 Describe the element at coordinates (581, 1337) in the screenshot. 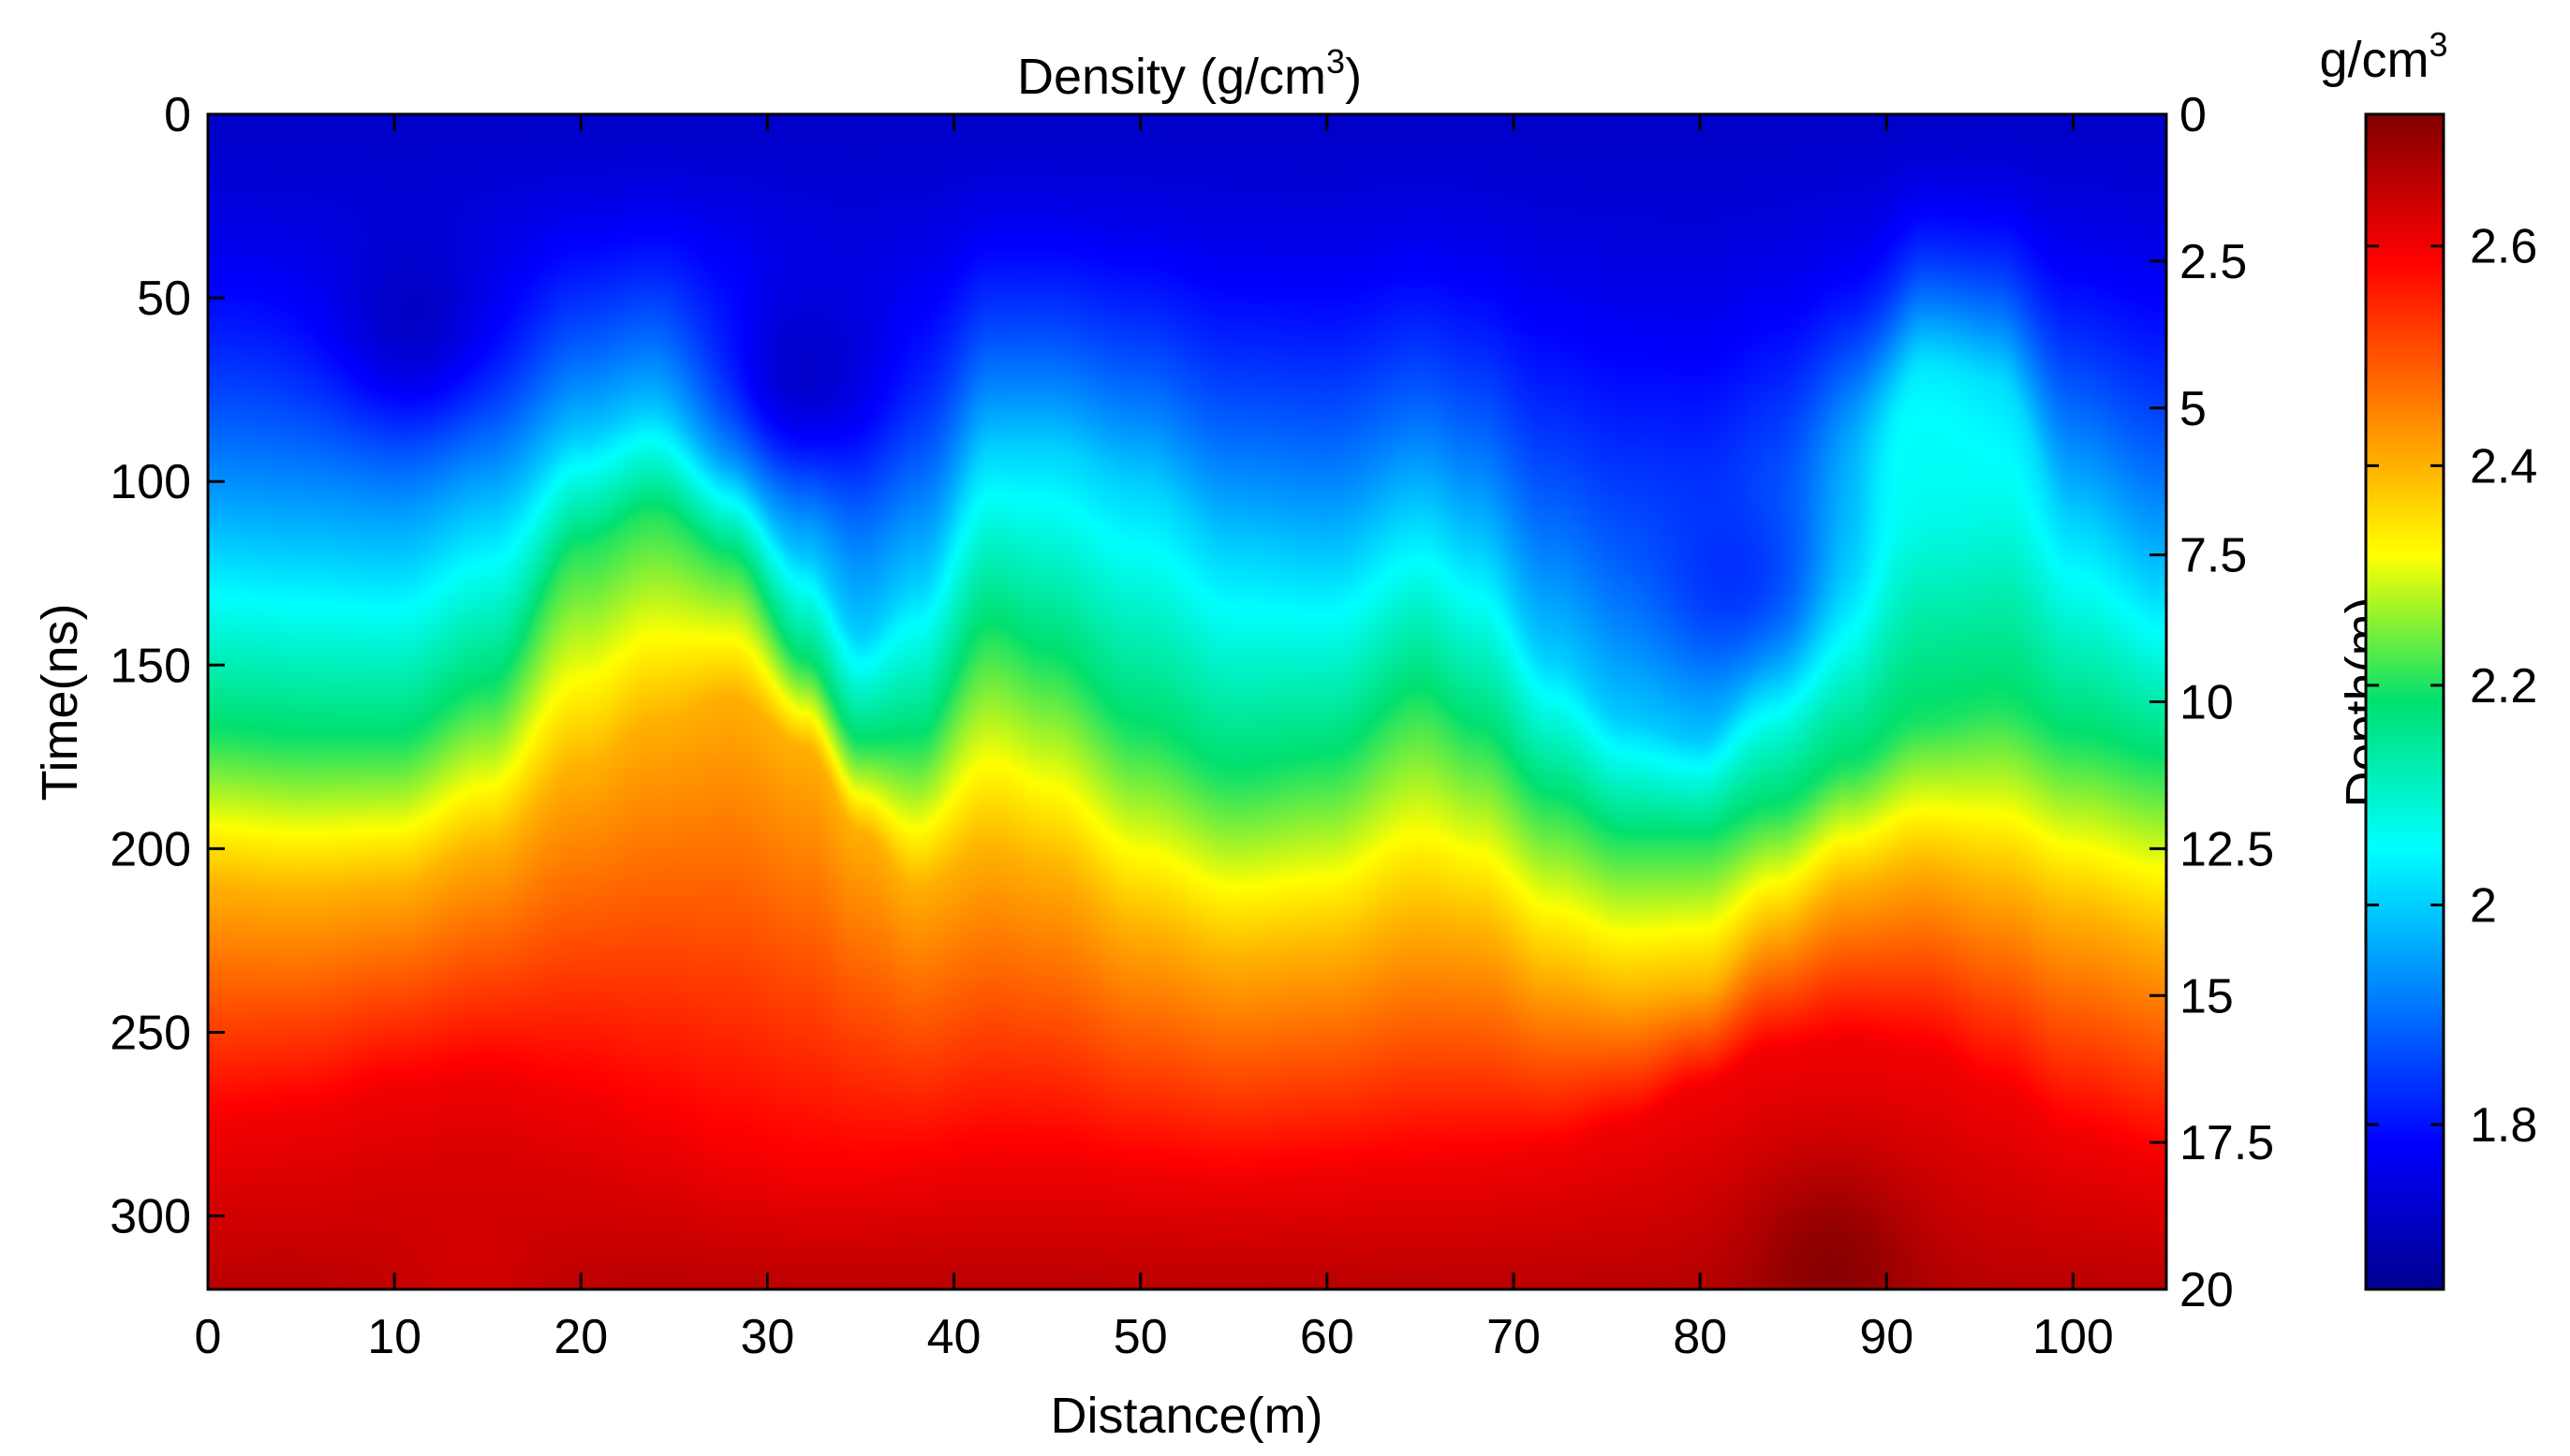

I see `x-tick-label: 20` at that location.